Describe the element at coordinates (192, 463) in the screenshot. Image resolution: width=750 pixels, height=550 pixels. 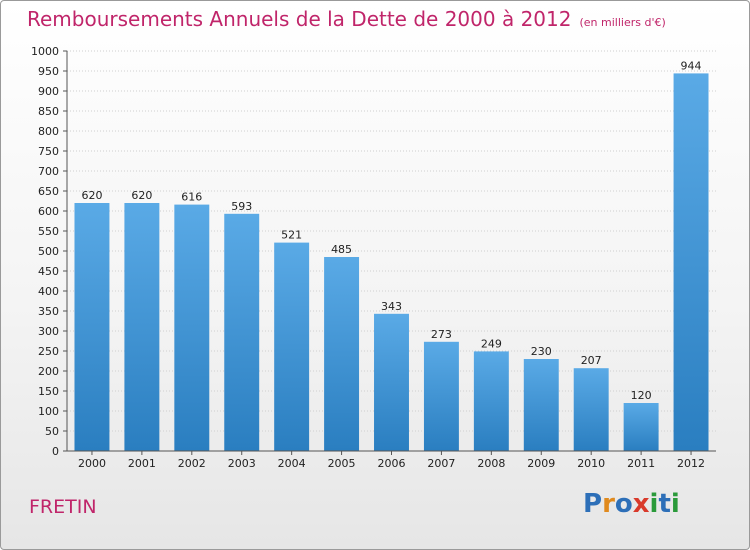
I see `x-tick-label-2002: 2002` at that location.